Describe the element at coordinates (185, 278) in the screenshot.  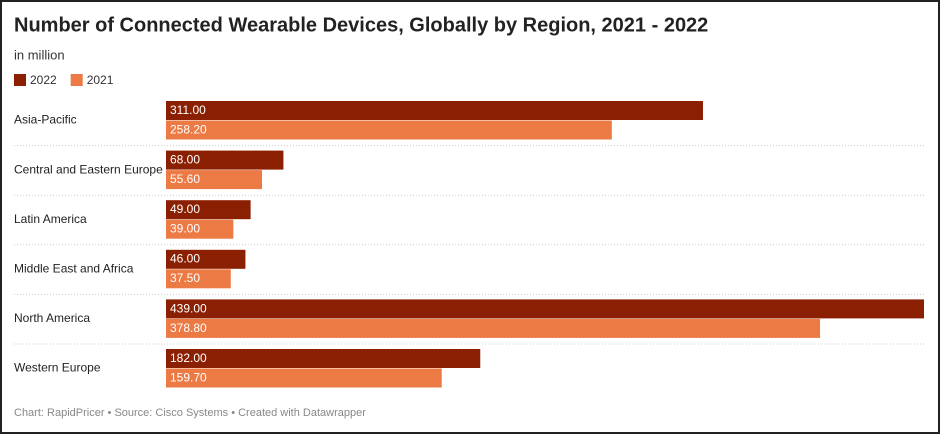
I see `value-label: 37.50` at that location.